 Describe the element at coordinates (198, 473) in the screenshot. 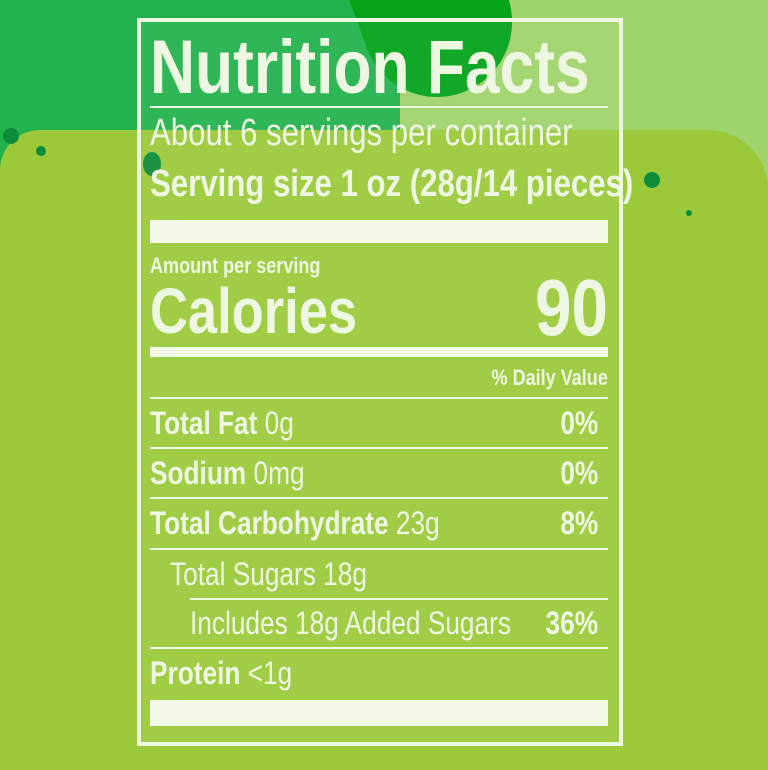

I see `nutrient-name: Sodium` at that location.